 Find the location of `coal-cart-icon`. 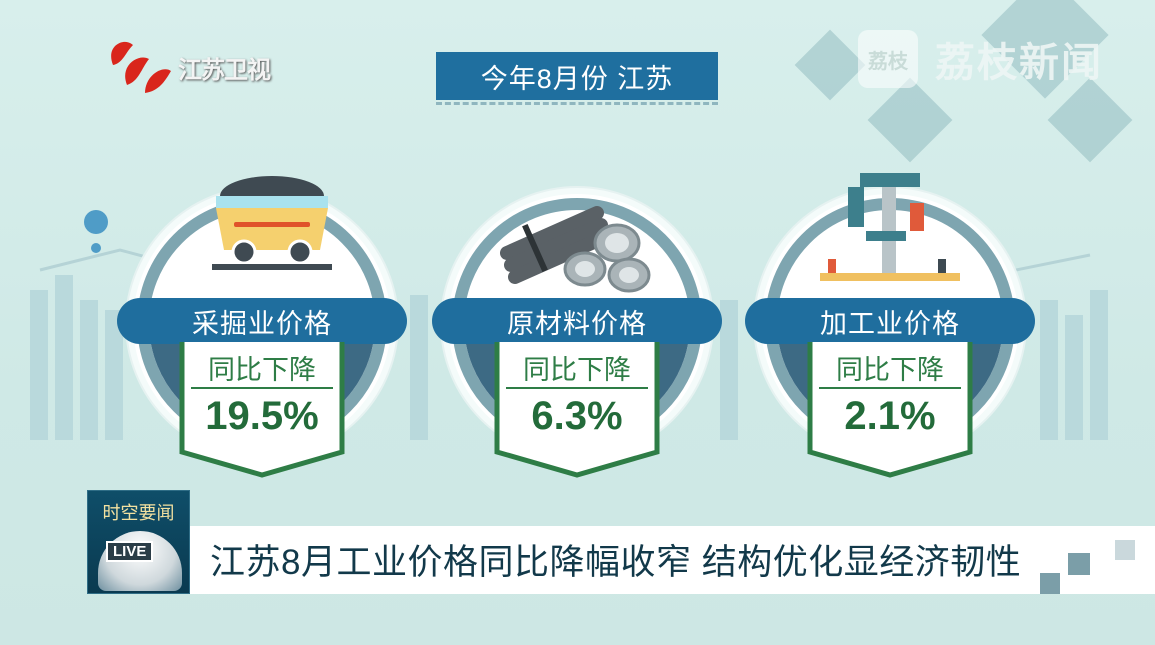

coal-cart-icon is located at coordinates (272, 223).